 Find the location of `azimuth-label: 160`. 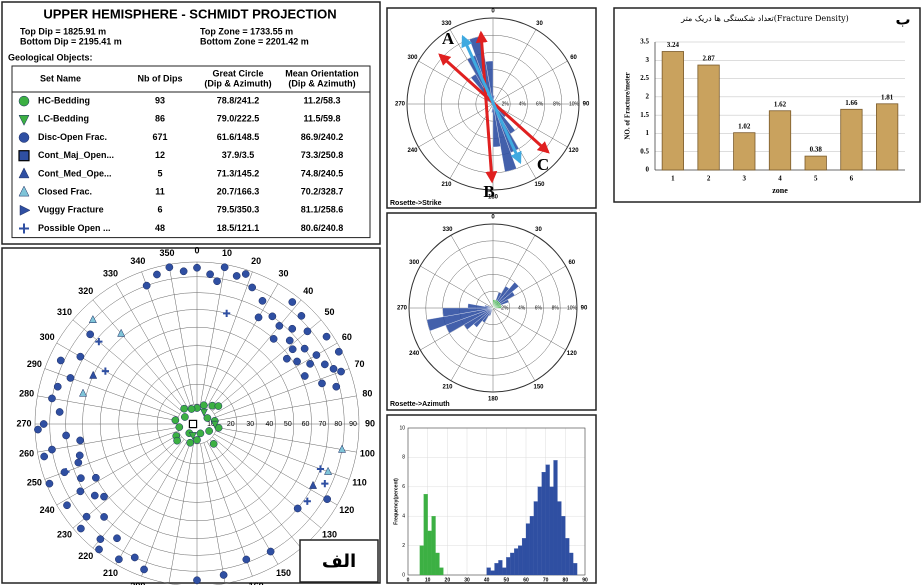

azimuth-label: 160 is located at coordinates (256, 583).